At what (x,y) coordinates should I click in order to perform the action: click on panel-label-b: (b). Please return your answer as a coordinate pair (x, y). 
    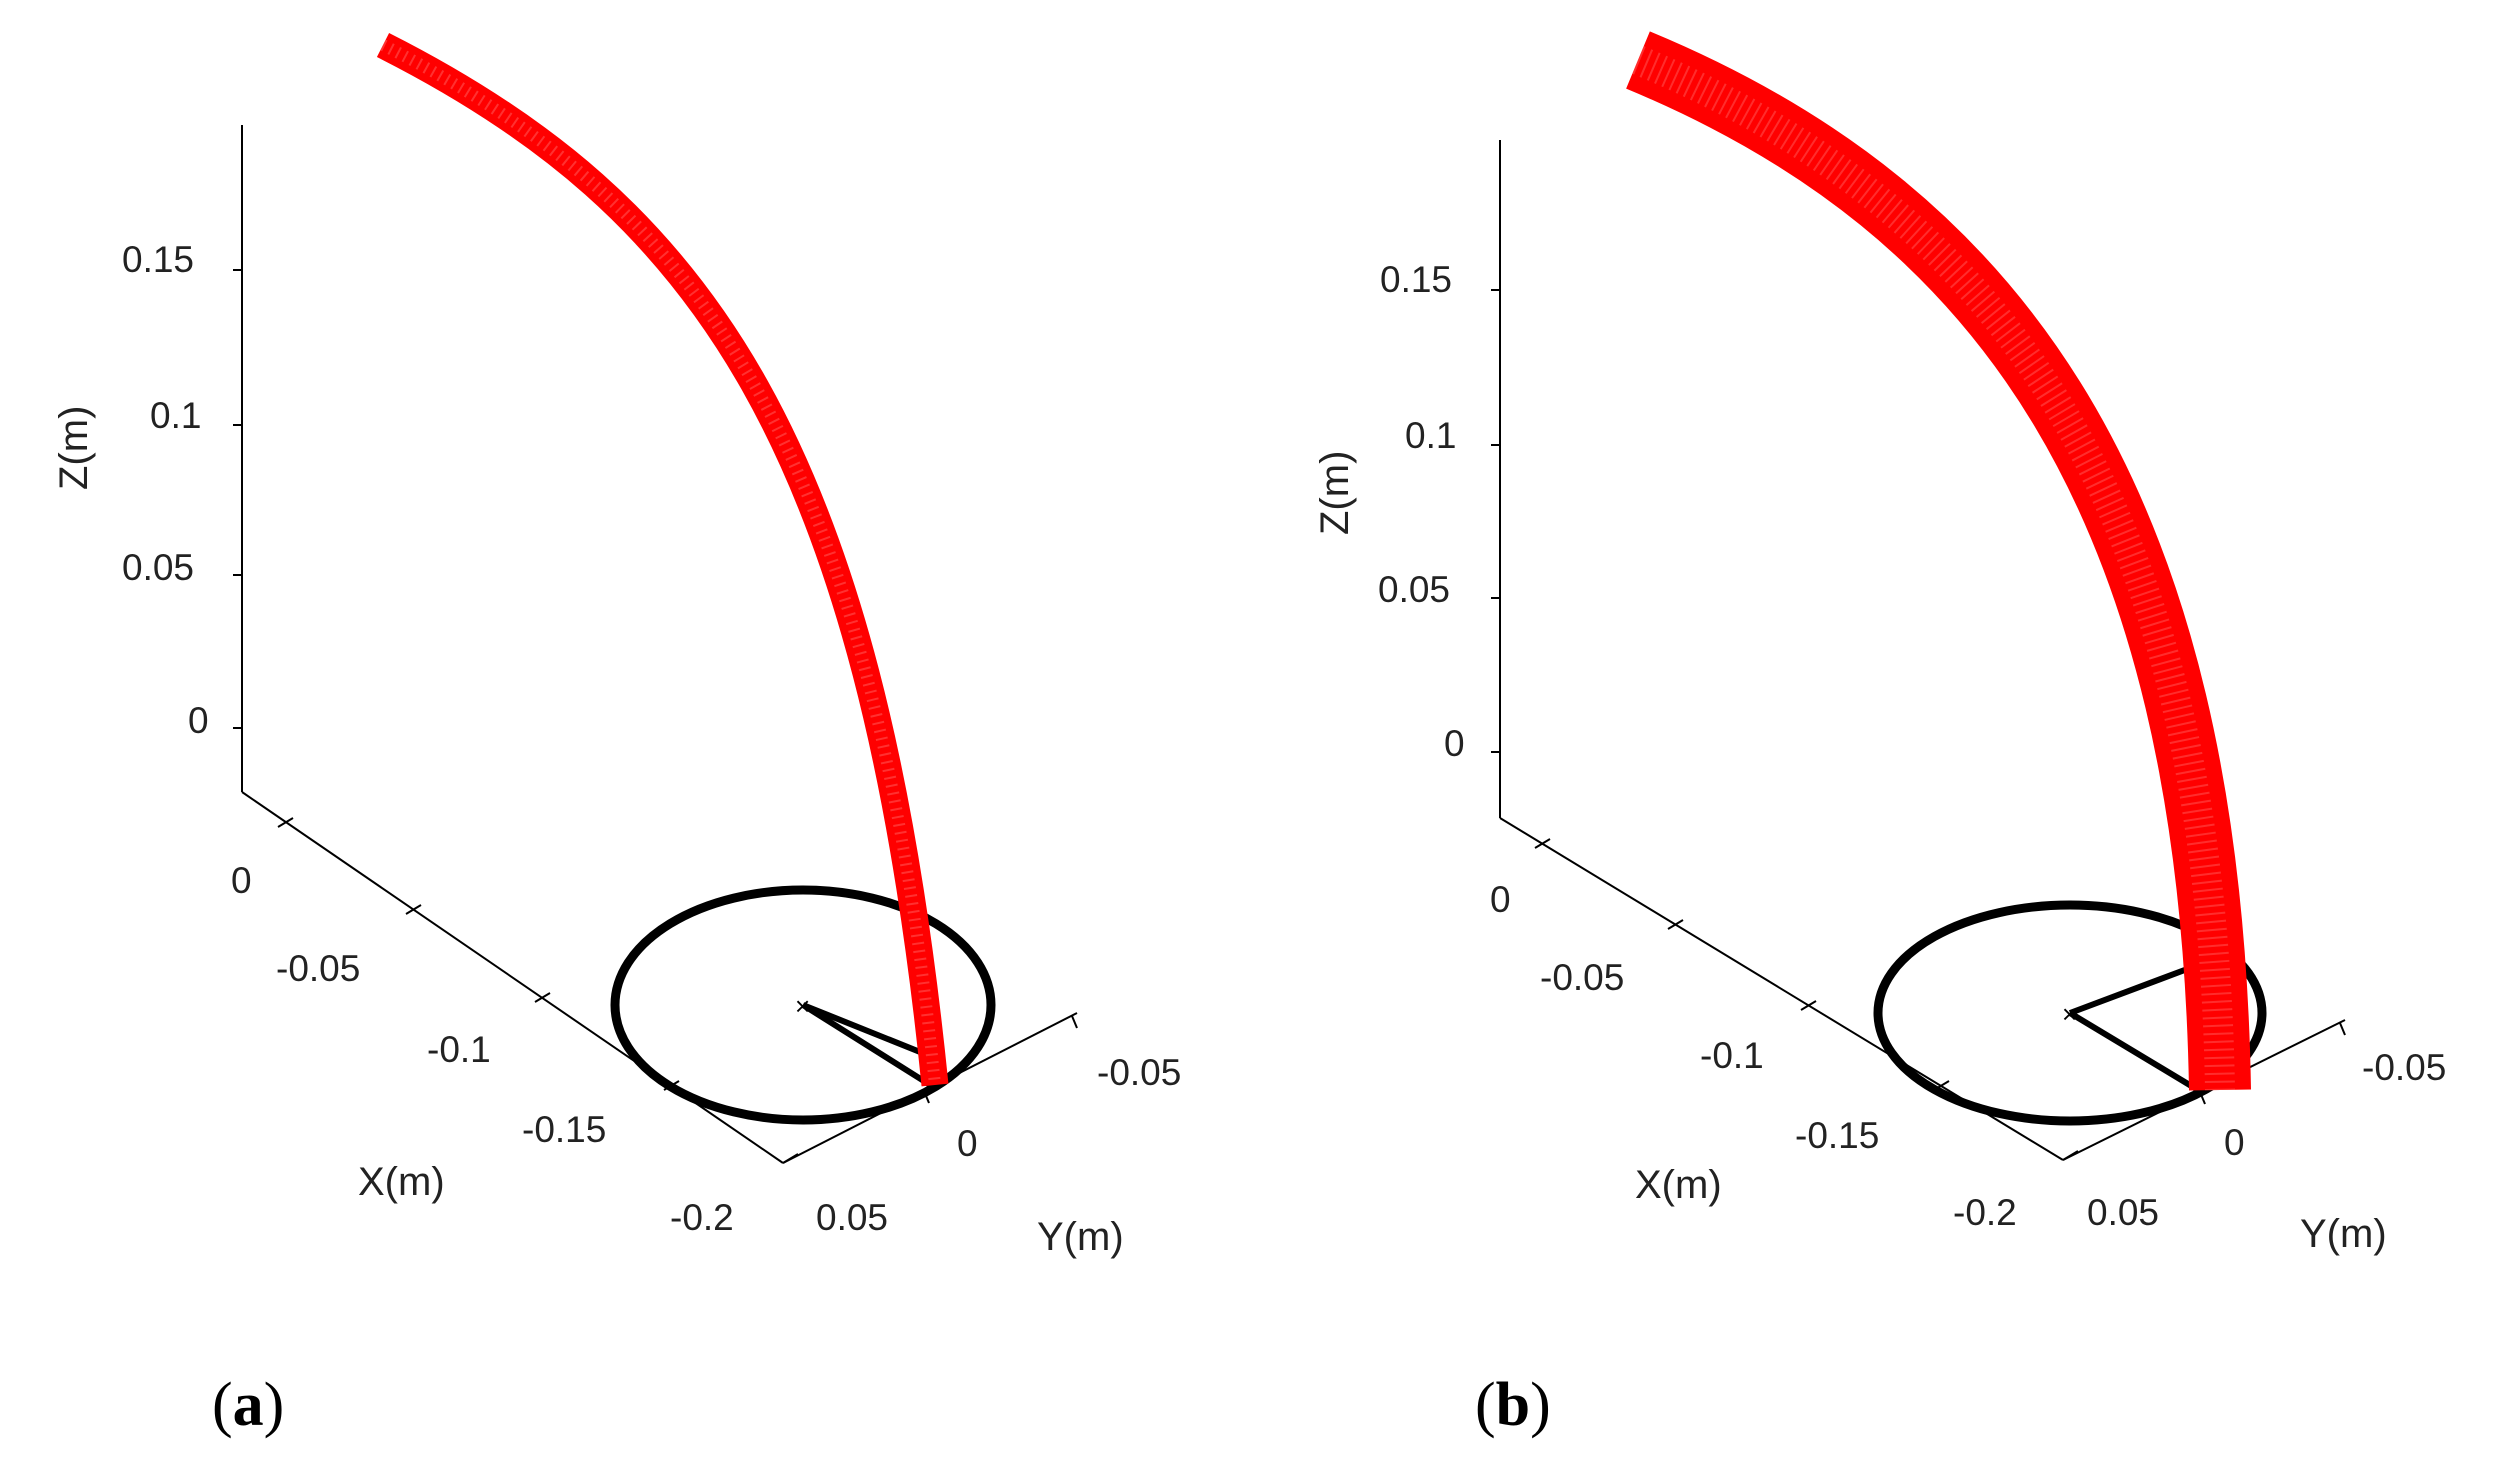
    Looking at the image, I should click on (1513, 1405).